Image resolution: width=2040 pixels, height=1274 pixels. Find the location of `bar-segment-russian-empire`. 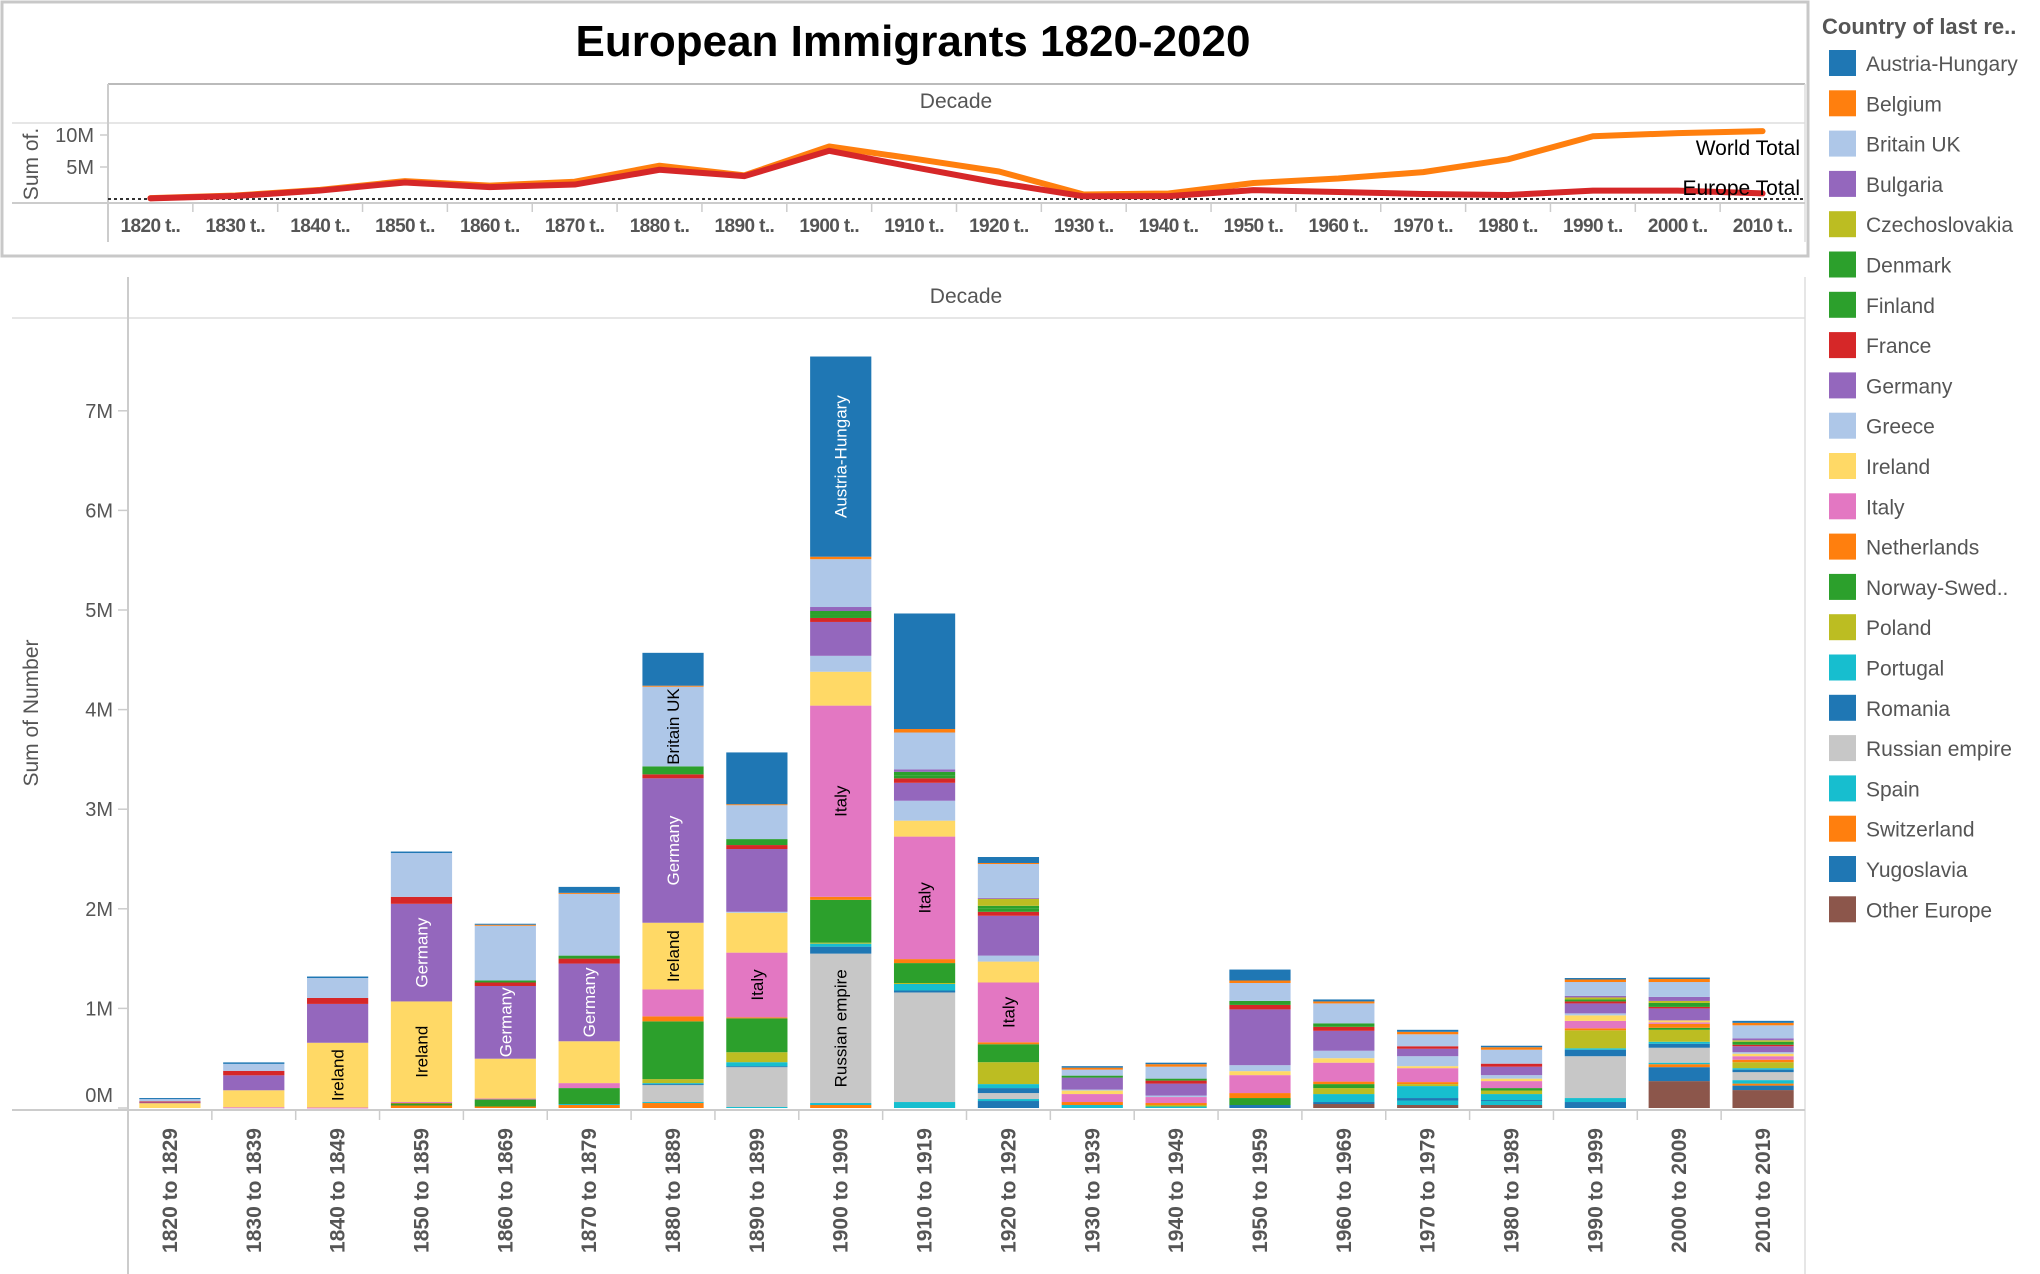

bar-segment-russian-empire is located at coordinates (1595, 1077).